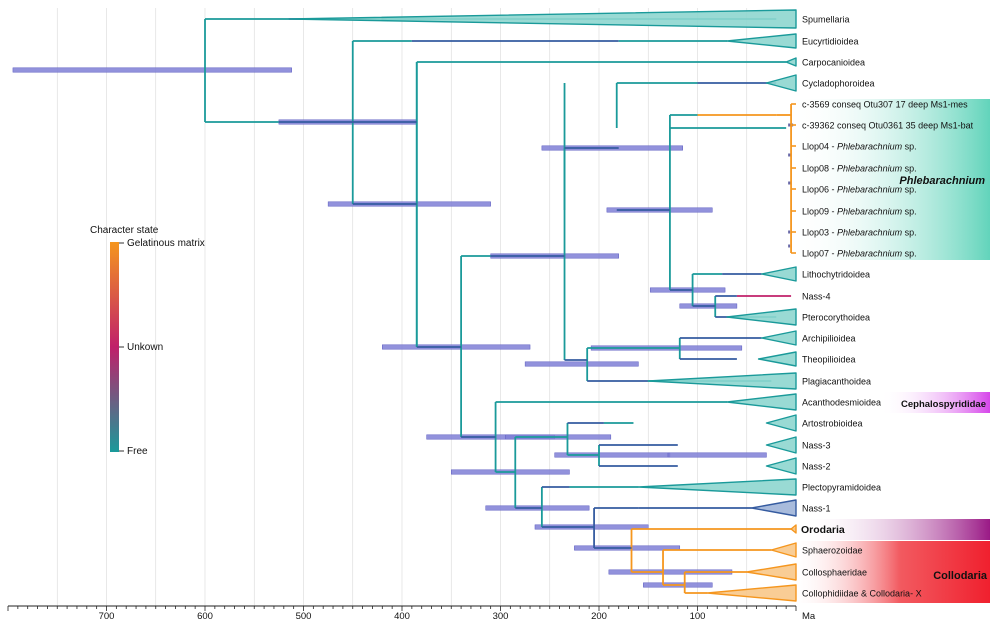  I want to click on phlebarachnium-group-label: Phlebarachnium, so click(942, 181).